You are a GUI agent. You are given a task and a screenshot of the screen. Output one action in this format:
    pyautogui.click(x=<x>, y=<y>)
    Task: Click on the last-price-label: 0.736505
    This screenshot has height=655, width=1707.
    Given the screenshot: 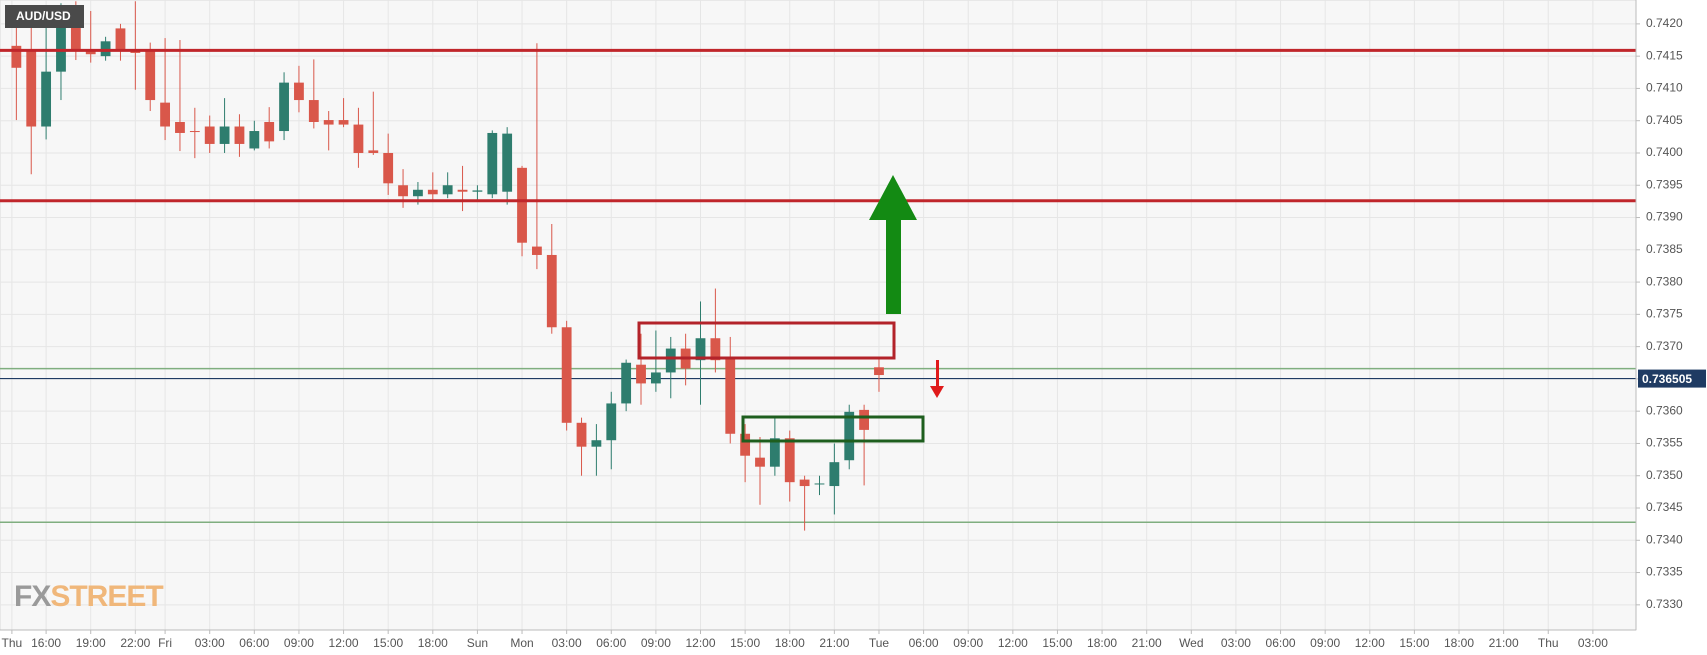 What is the action you would take?
    pyautogui.click(x=1667, y=379)
    